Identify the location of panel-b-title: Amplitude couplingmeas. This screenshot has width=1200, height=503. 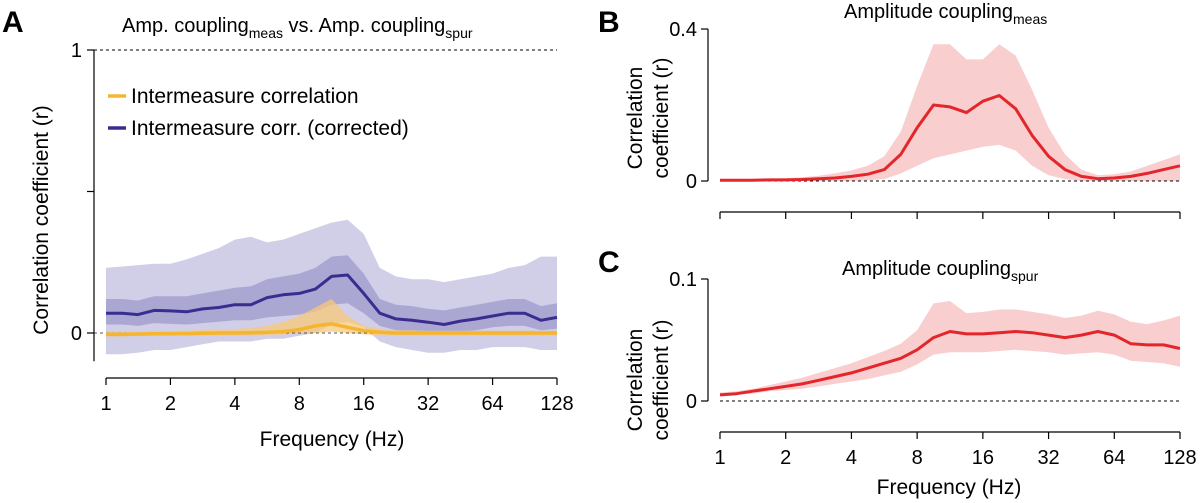
(945, 14).